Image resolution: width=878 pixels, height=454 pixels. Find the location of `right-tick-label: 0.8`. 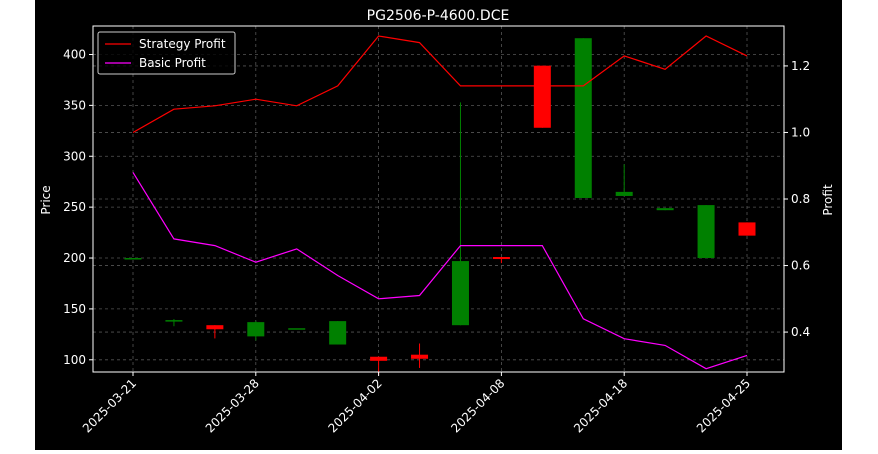

right-tick-label: 0.8 is located at coordinates (800, 199).